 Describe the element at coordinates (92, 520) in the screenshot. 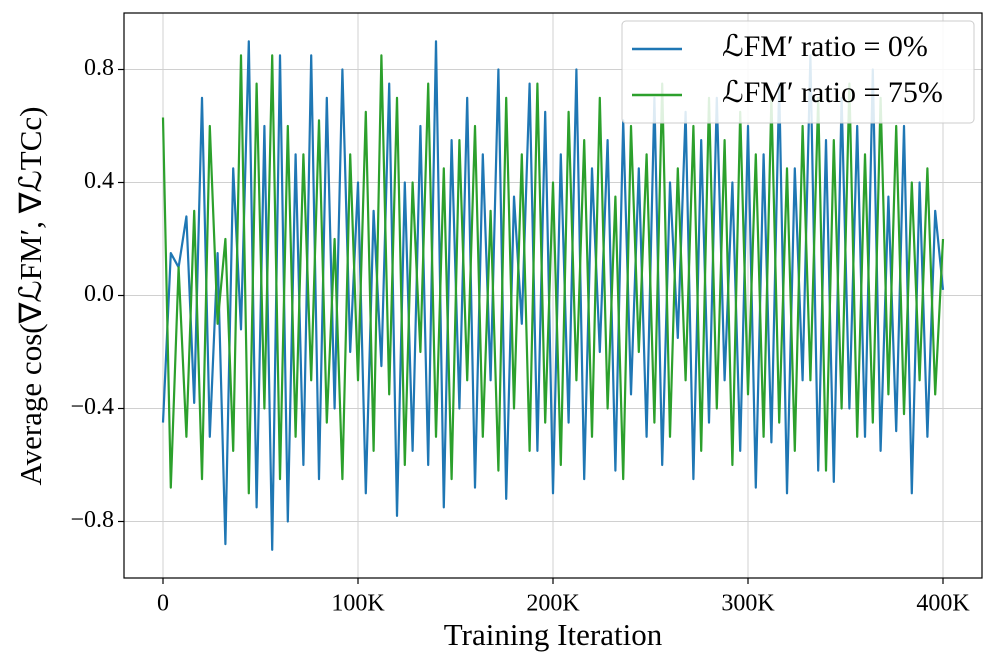

I see `y-tick-label: −0.8` at that location.